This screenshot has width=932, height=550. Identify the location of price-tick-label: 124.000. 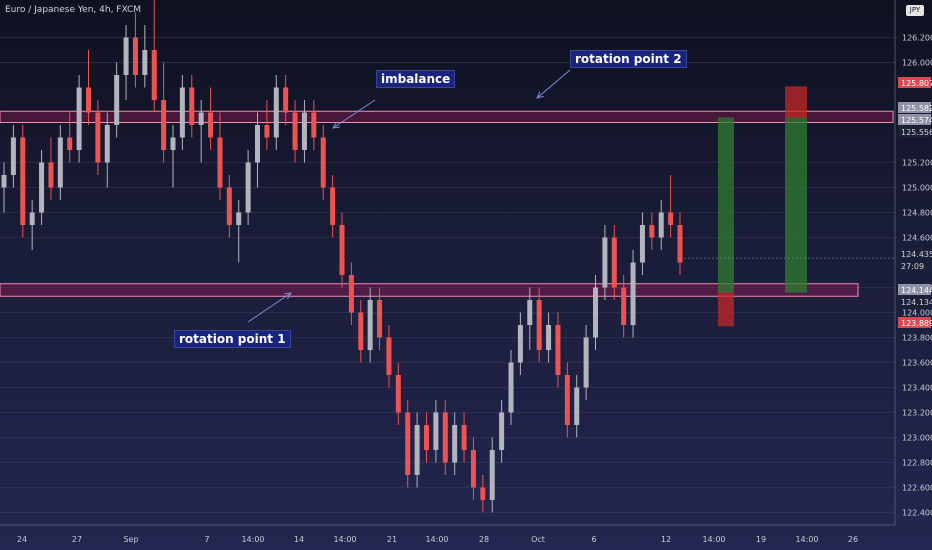
(917, 313).